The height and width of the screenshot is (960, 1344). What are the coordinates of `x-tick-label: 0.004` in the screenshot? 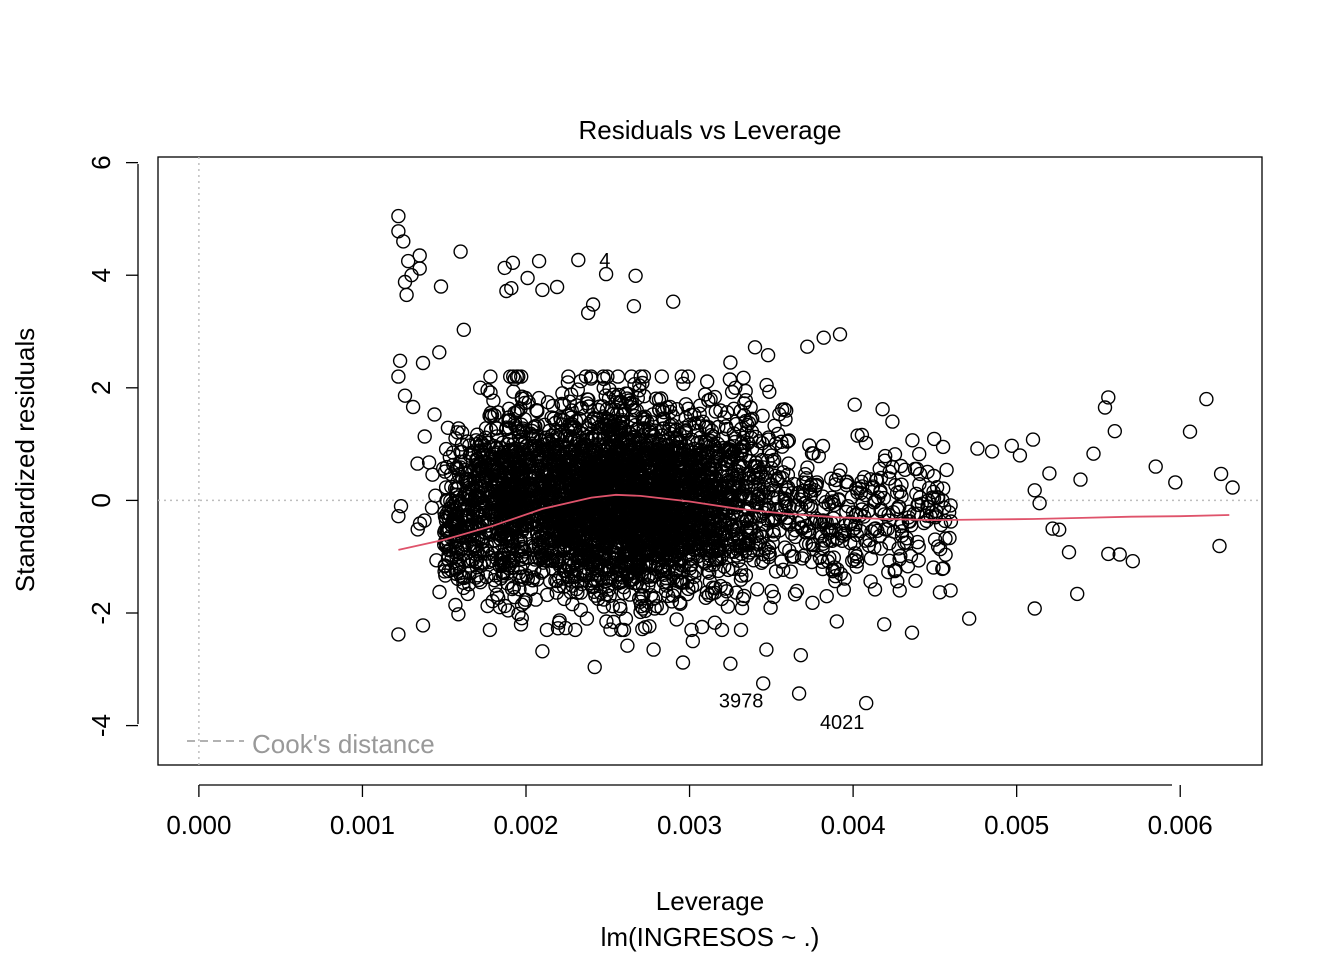 It's located at (853, 825).